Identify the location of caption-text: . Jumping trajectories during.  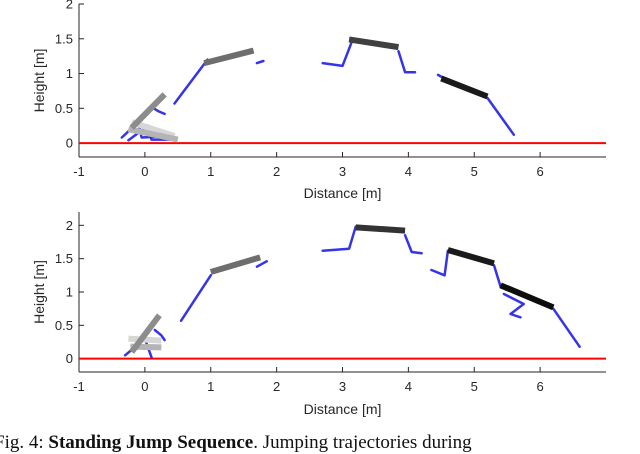
(362, 442).